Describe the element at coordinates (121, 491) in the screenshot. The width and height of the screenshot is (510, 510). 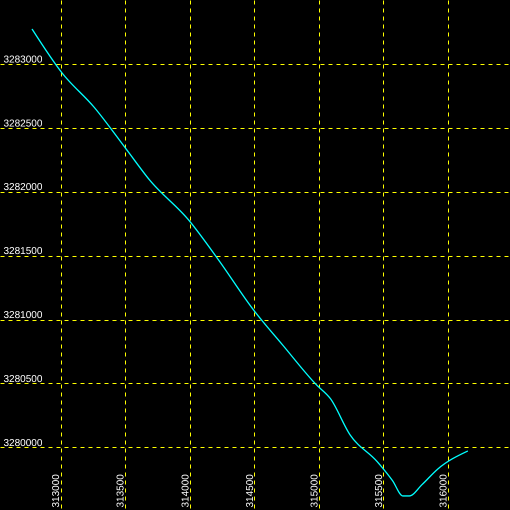
I see `x-tick-label: 313500` at that location.